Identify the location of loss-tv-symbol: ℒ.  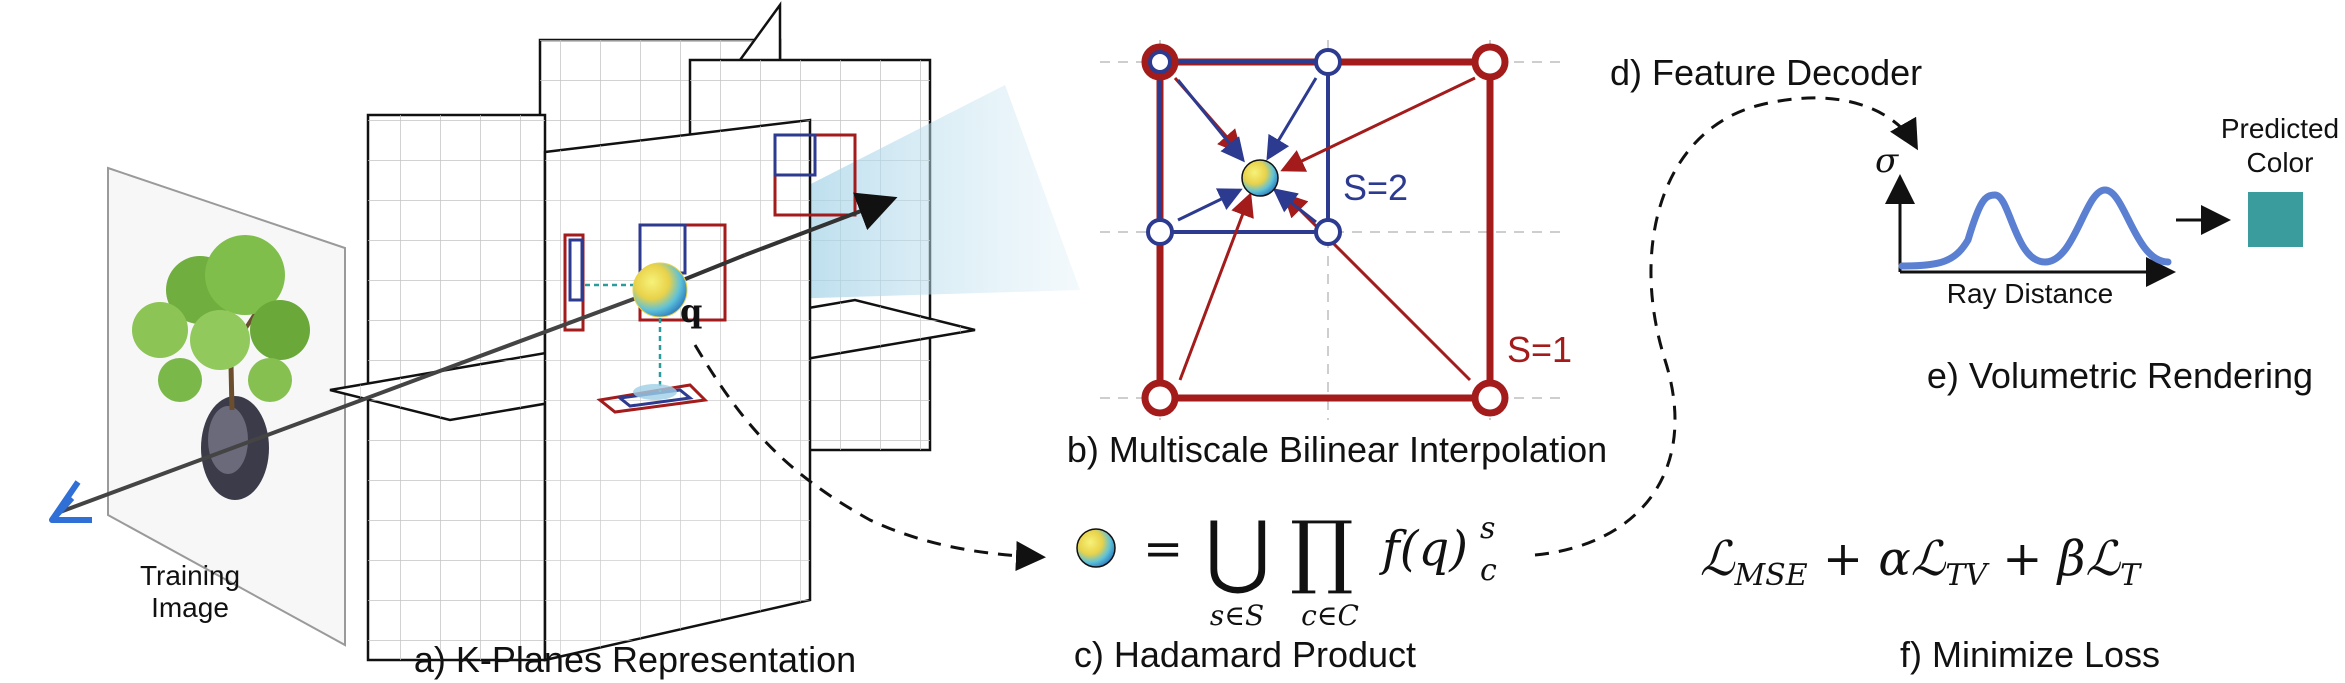
(1929, 559).